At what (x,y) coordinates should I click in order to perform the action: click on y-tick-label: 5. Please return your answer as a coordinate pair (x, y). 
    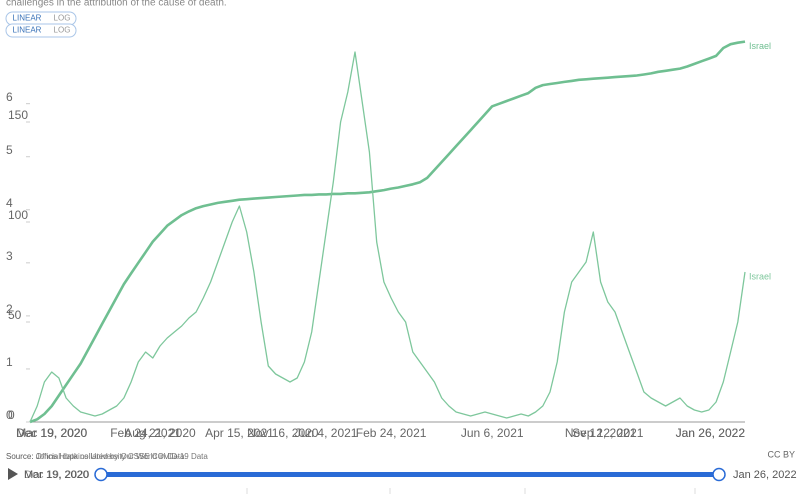
    Looking at the image, I should click on (9, 150).